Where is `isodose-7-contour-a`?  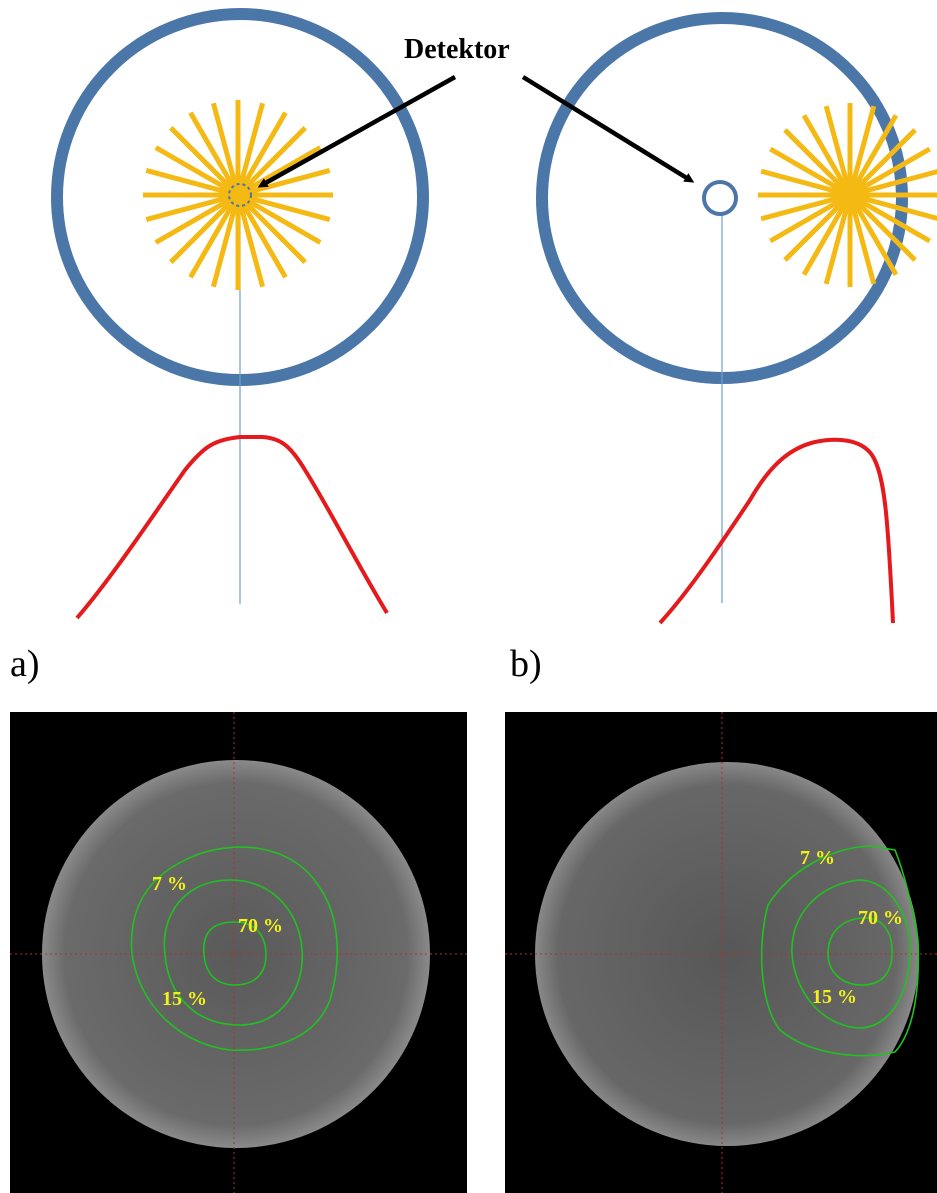
isodose-7-contour-a is located at coordinates (234, 949).